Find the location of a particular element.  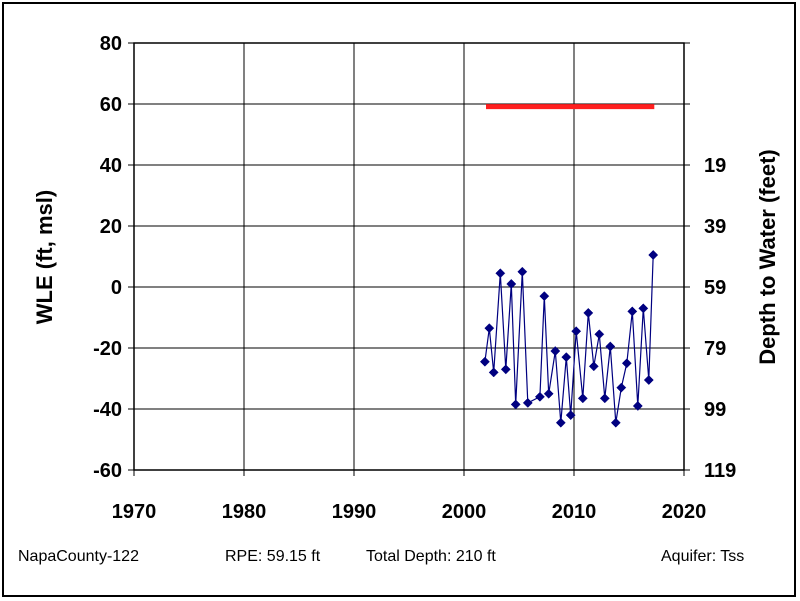

x-tick-label: 2020 is located at coordinates (684, 512).